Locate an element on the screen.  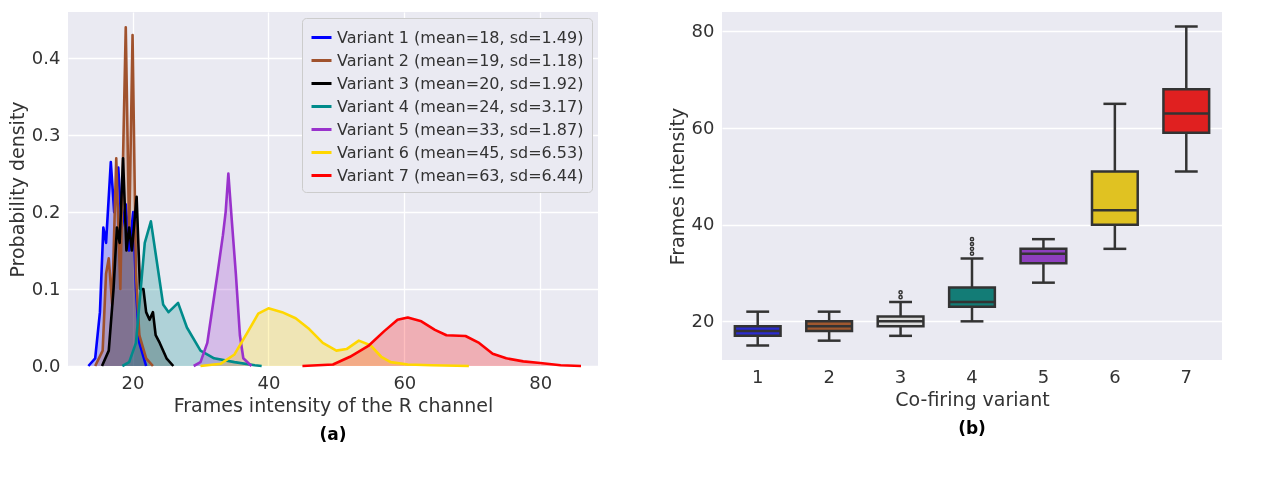
legend-label: Variant 4 (mean=24, sd=3.17) is located at coordinates (460, 106).